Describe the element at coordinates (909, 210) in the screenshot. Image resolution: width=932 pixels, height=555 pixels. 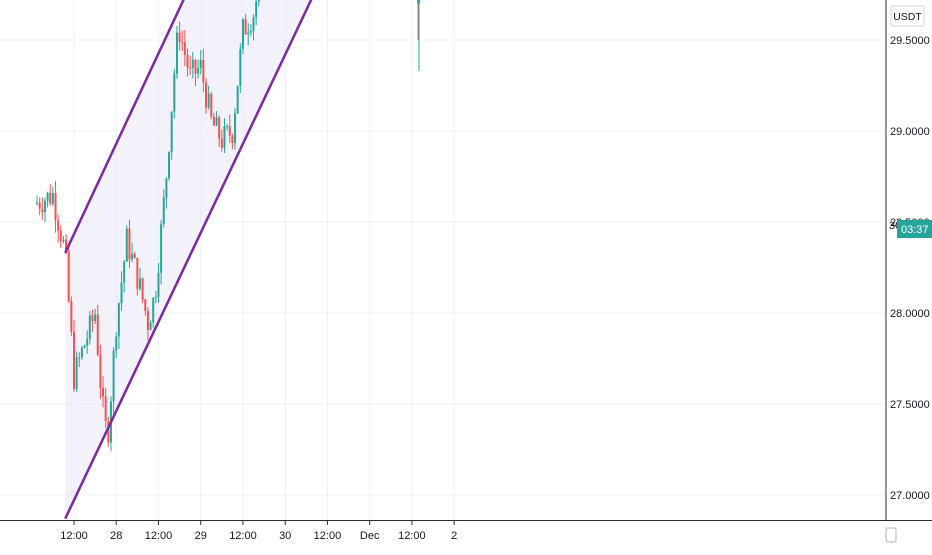
I see `last-price-value: 30.1733` at that location.